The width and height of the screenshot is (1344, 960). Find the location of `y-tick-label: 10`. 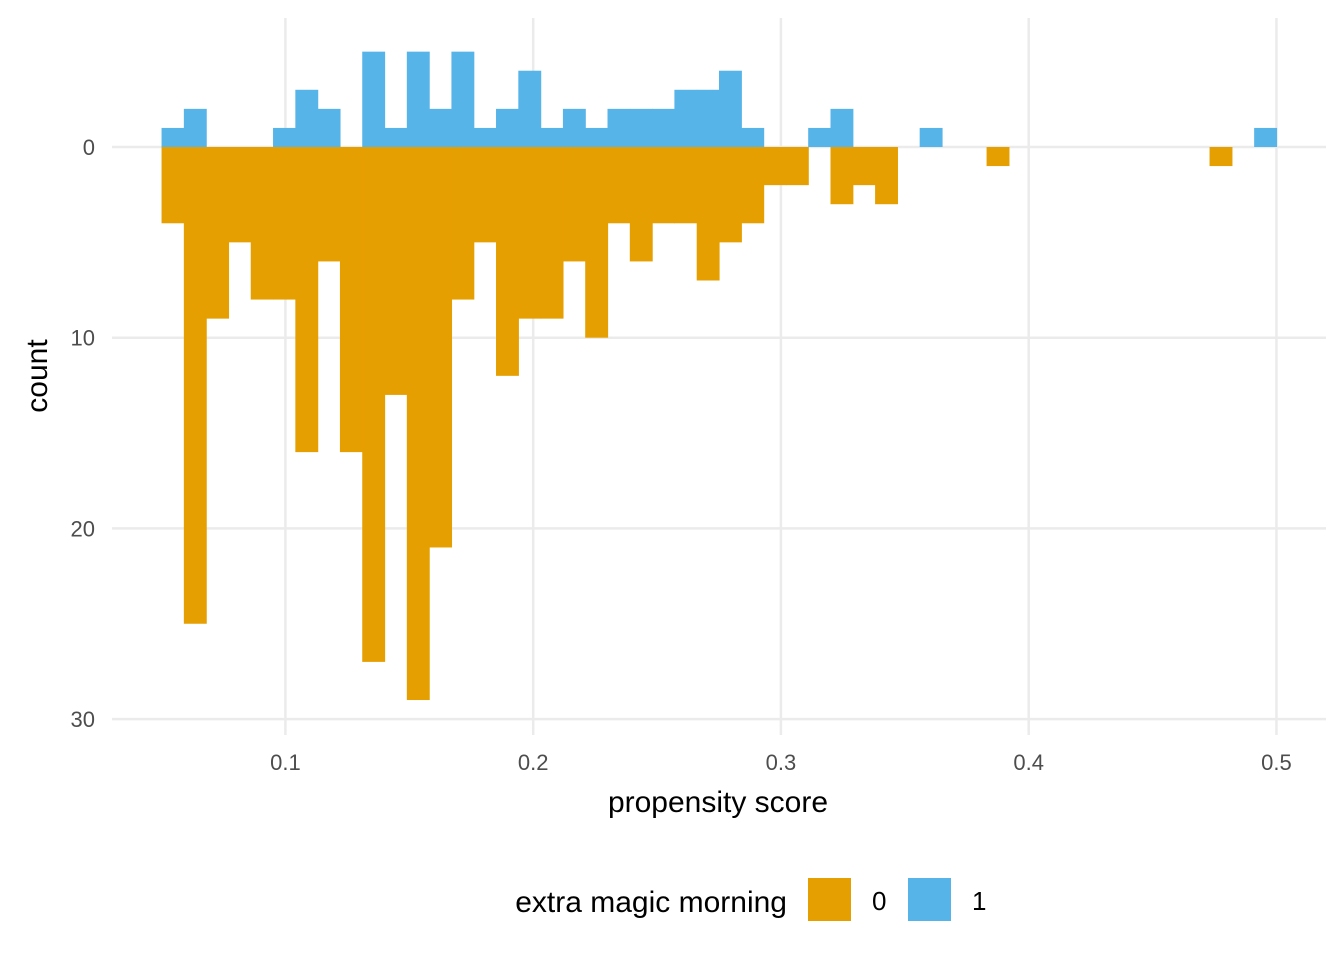

y-tick-label: 10 is located at coordinates (83, 338).